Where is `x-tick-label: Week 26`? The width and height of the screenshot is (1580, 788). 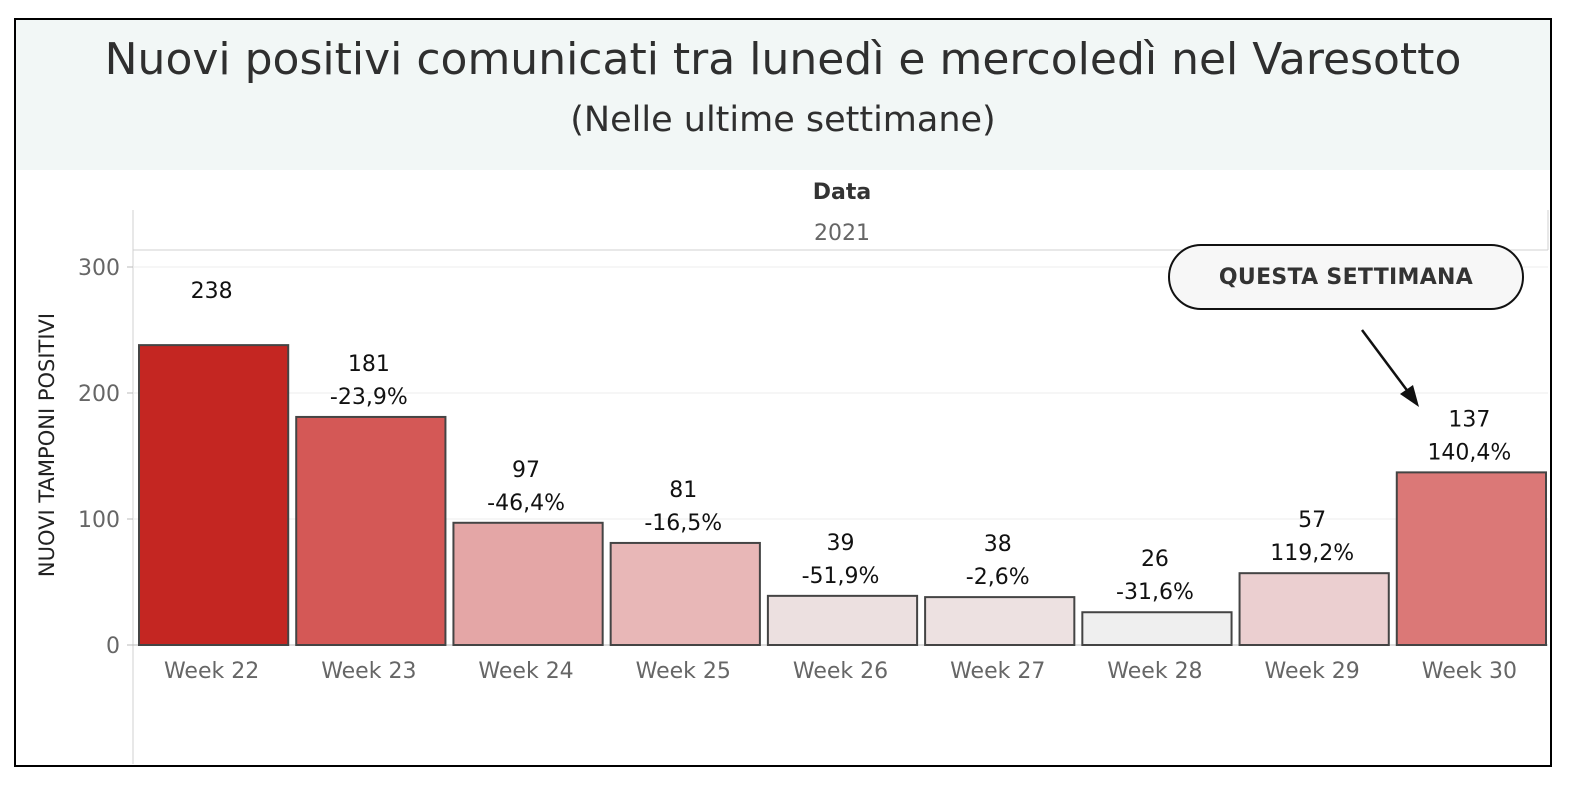 x-tick-label: Week 26 is located at coordinates (840, 671).